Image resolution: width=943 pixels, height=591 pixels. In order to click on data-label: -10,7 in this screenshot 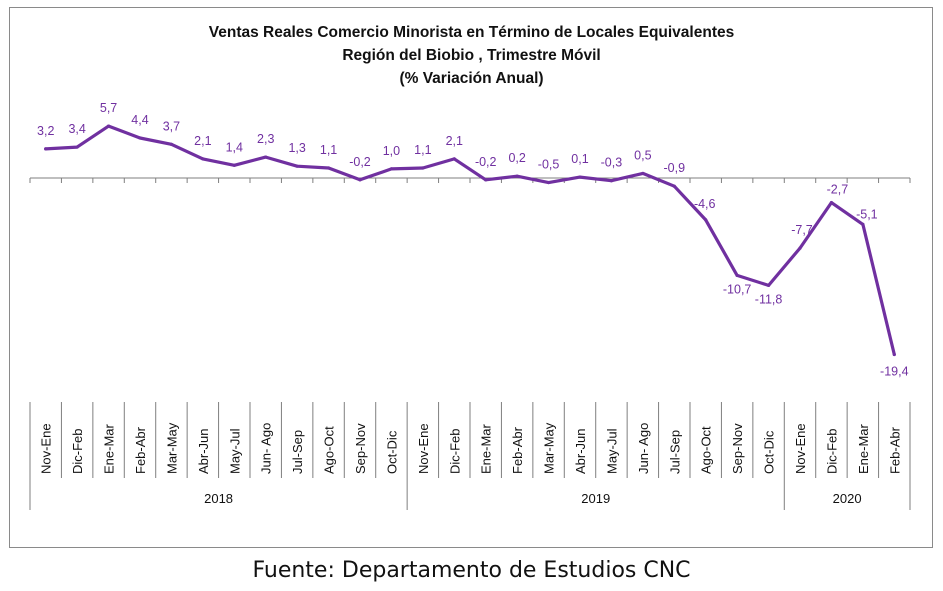, I will do `click(737, 289)`.